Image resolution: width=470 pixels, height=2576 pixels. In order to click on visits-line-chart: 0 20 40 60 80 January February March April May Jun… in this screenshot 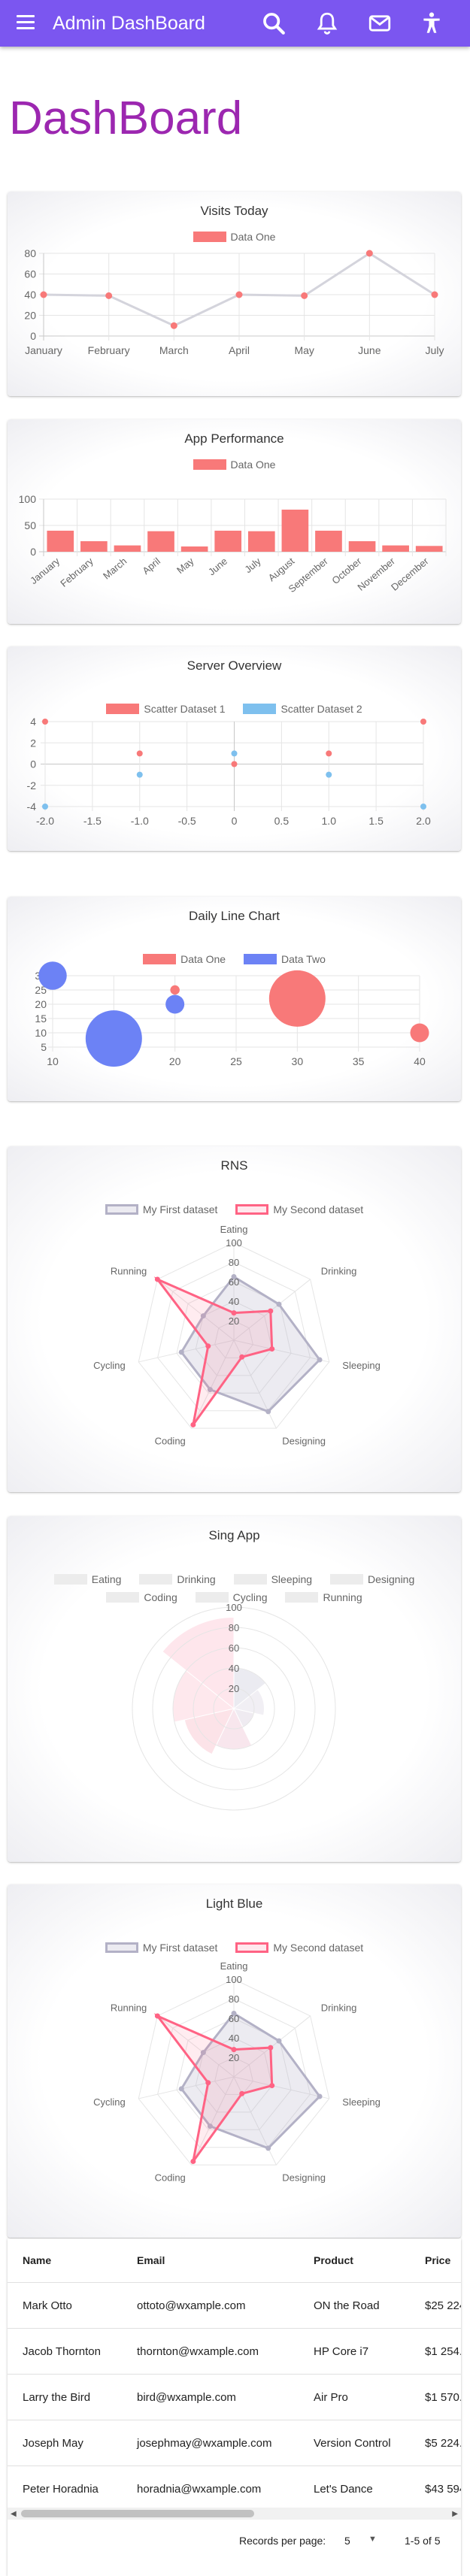, I will do `click(234, 301)`.